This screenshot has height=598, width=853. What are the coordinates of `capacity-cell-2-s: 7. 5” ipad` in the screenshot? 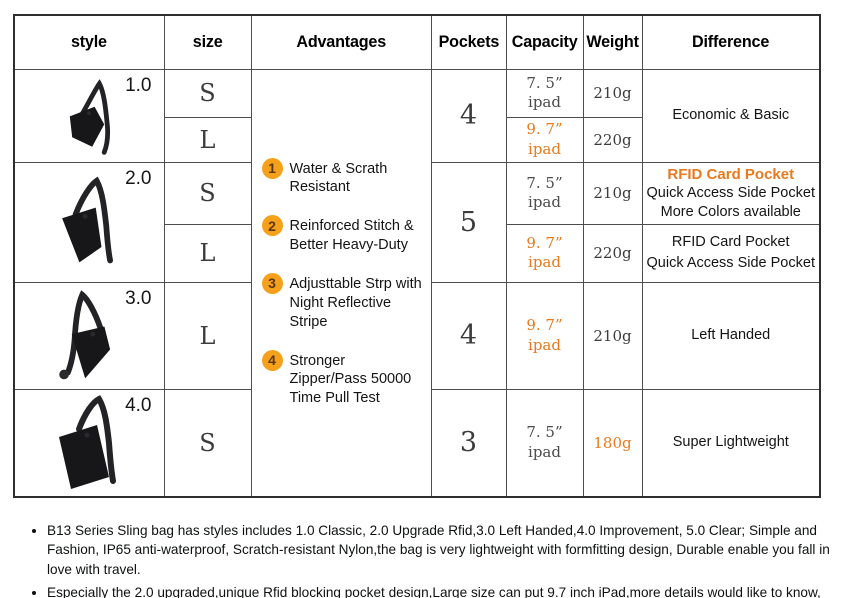 It's located at (544, 193).